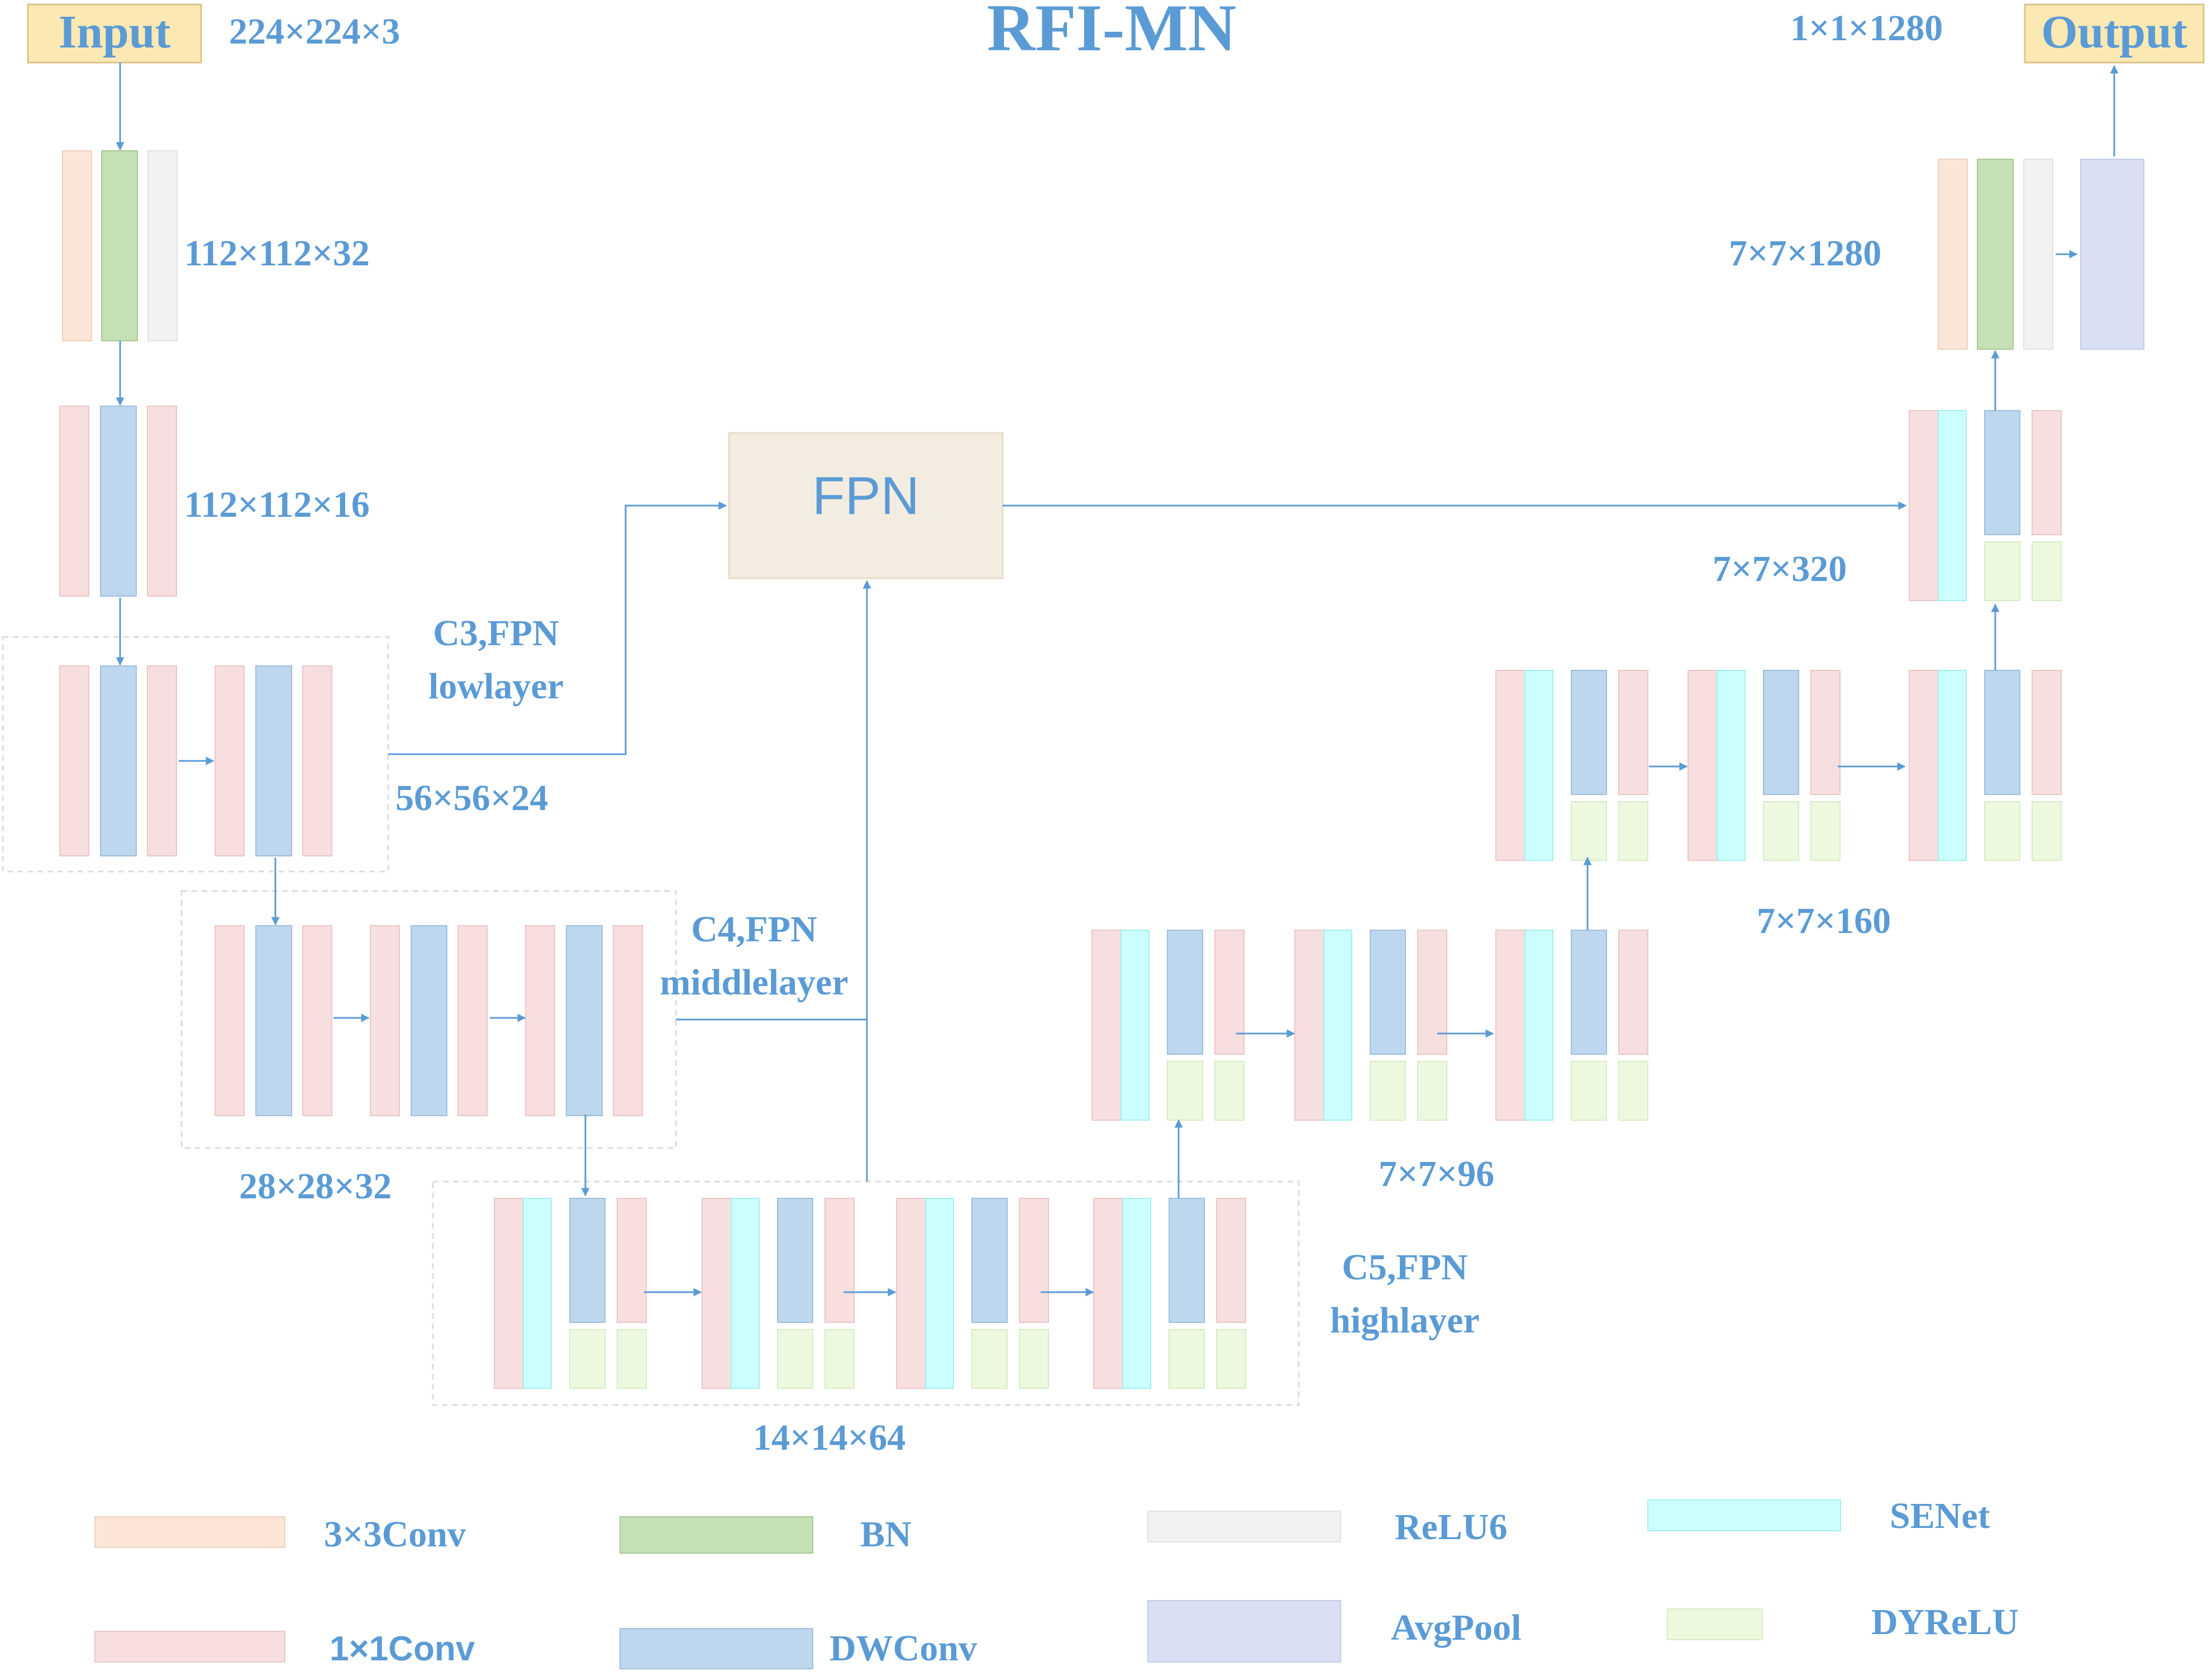 The height and width of the screenshot is (1676, 2212). I want to click on arrow-c3-fpn, so click(557, 628).